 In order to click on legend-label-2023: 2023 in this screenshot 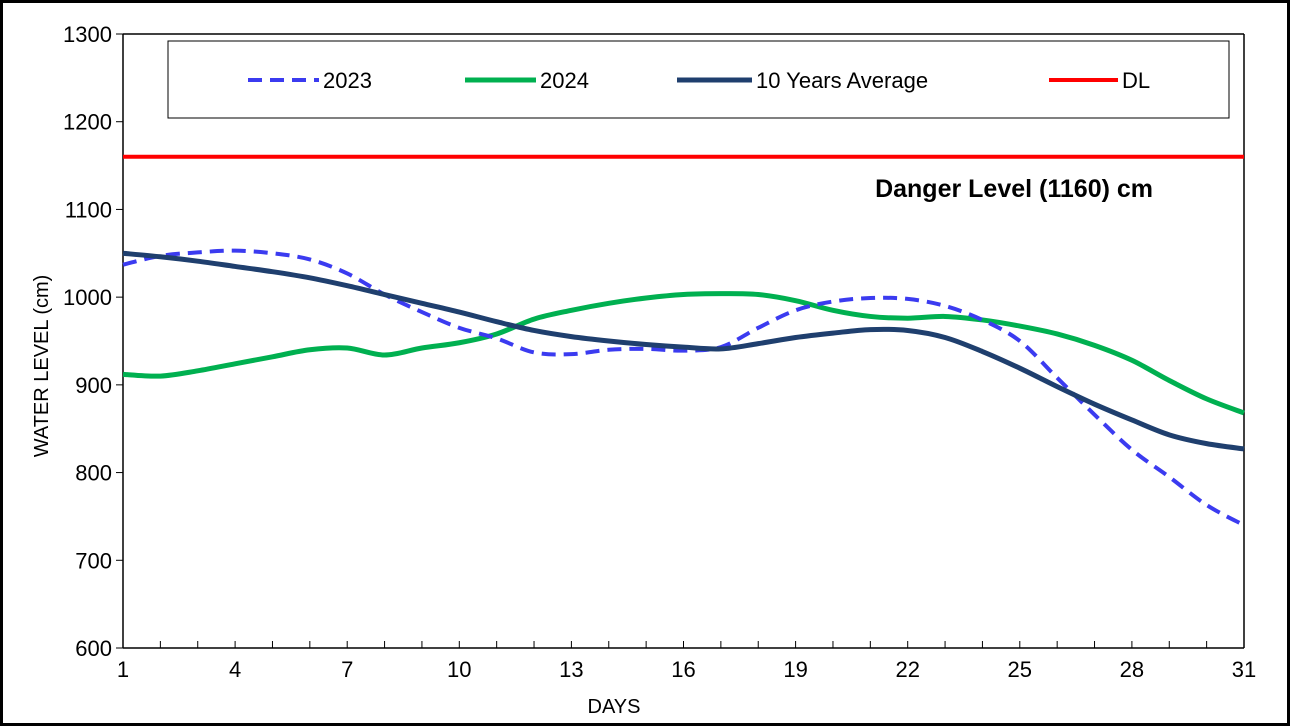, I will do `click(347, 80)`.